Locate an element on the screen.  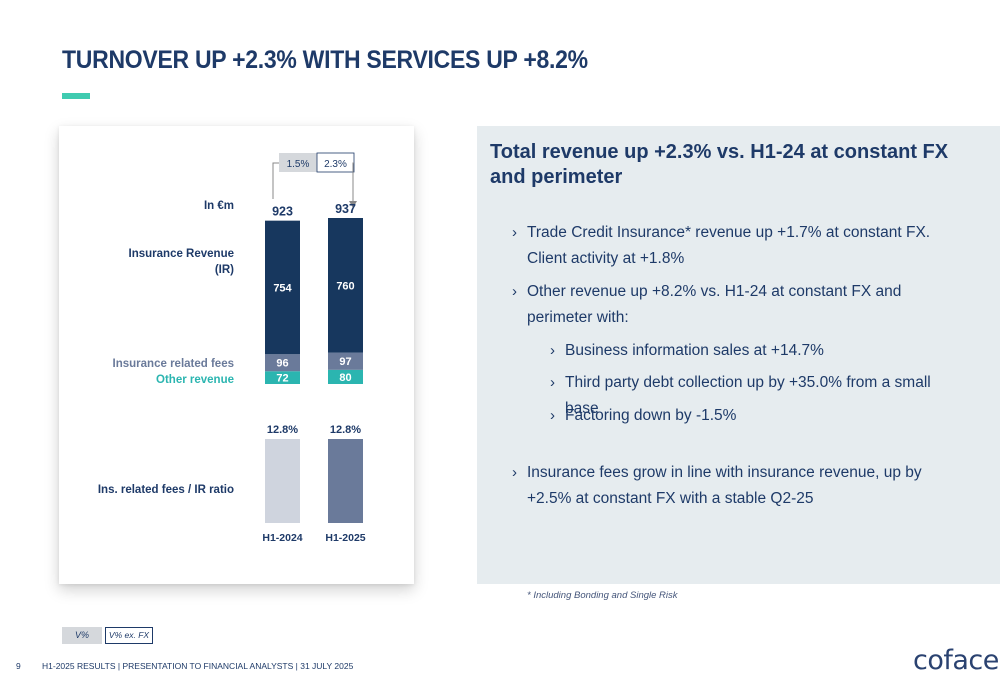
growth-v-box is located at coordinates (298, 162).